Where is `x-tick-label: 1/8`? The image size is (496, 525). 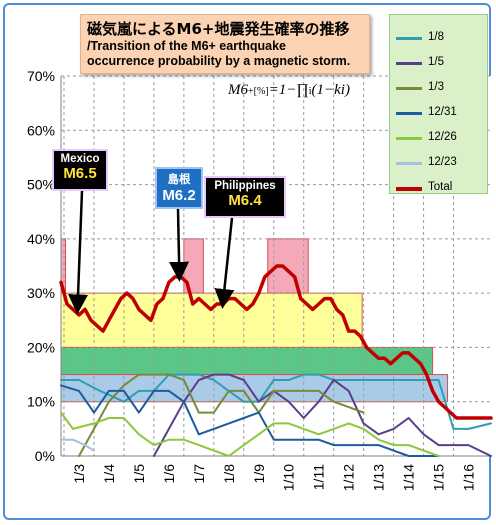 x-tick-label: 1/8 is located at coordinates (229, 474).